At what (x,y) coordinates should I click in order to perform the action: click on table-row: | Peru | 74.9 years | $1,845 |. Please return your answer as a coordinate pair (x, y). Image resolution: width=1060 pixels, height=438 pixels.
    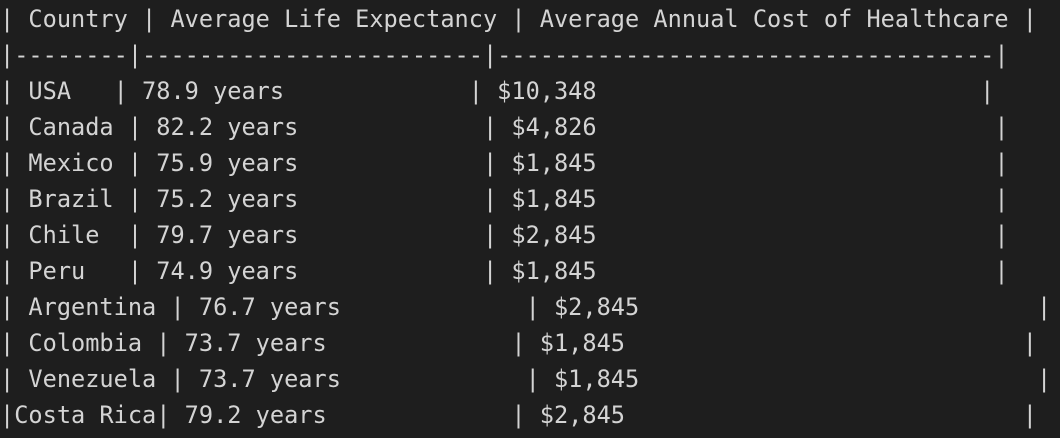
    Looking at the image, I should click on (504, 271).